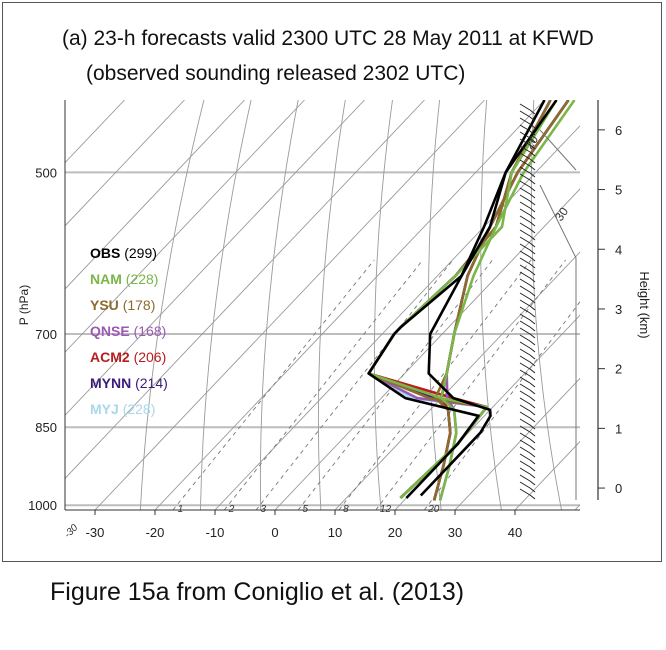 This screenshot has width=666, height=650. What do you see at coordinates (275, 73) in the screenshot?
I see `chart-subtitle: (observed sounding released 2302 UTC)` at bounding box center [275, 73].